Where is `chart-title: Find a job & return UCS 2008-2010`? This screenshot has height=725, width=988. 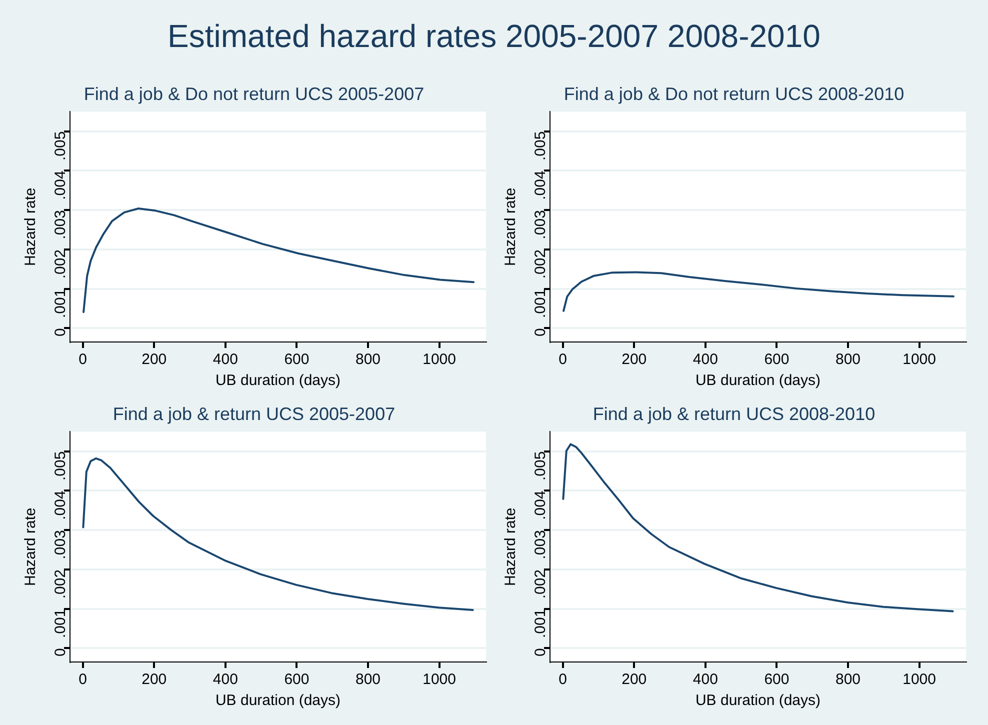 chart-title: Find a job & return UCS 2008-2010 is located at coordinates (734, 414).